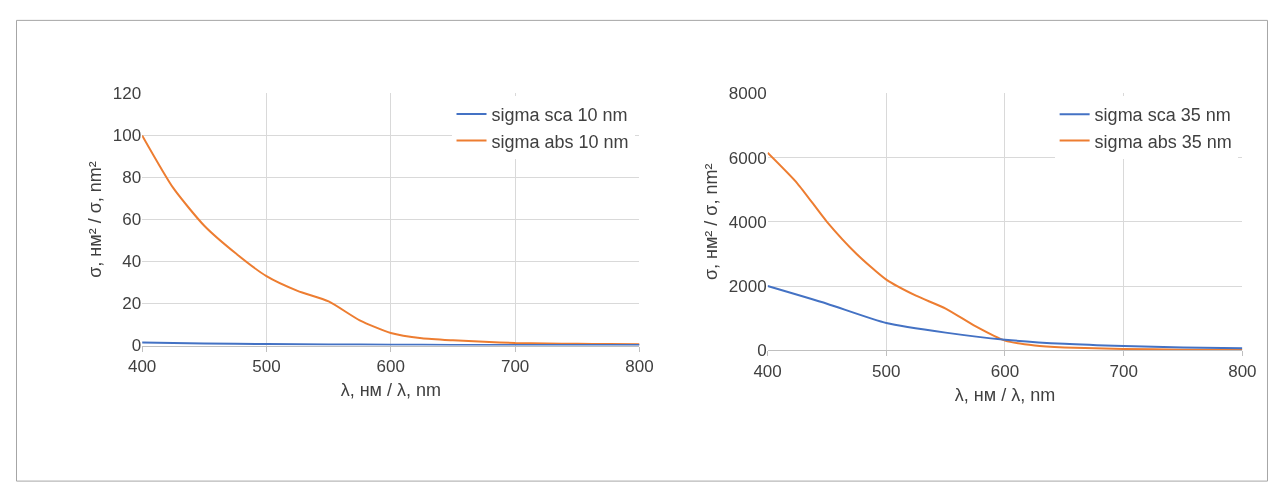 Image resolution: width=1284 pixels, height=493 pixels. I want to click on legend-label: sigma abs 10 nm, so click(560, 141).